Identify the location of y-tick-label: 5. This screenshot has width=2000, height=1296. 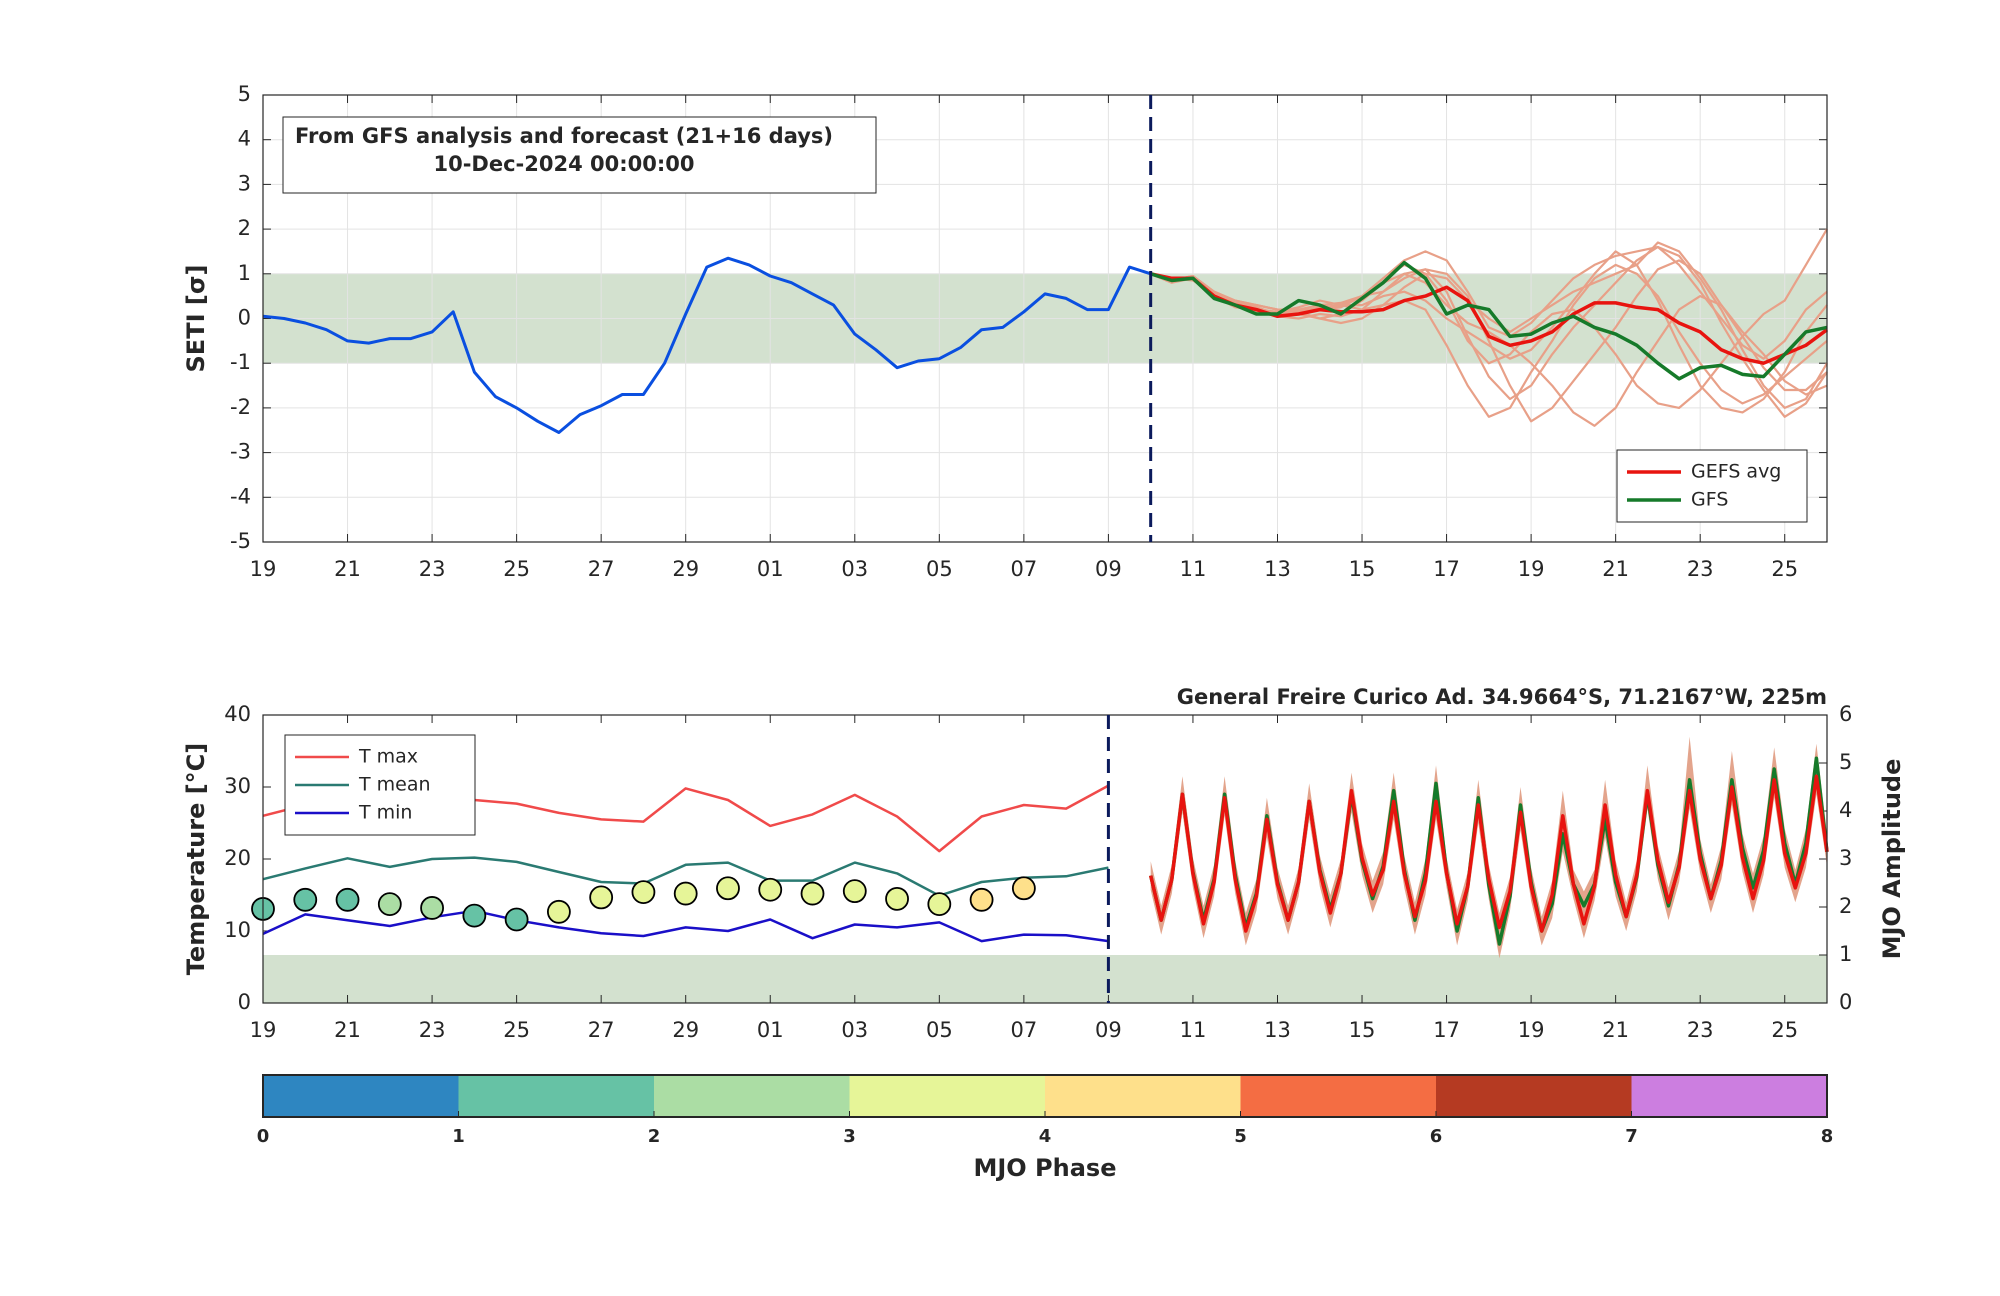
(244, 94).